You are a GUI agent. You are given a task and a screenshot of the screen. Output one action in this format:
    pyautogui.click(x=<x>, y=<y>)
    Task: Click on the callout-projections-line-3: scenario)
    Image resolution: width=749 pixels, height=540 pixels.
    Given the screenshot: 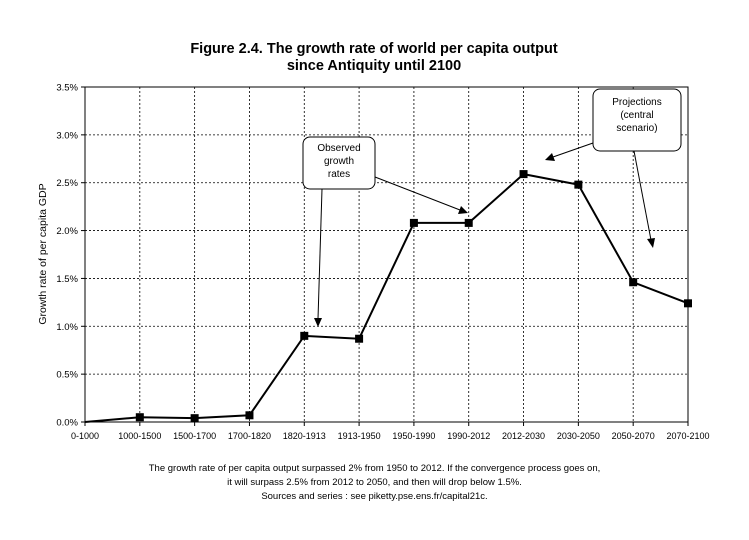 What is the action you would take?
    pyautogui.click(x=636, y=128)
    